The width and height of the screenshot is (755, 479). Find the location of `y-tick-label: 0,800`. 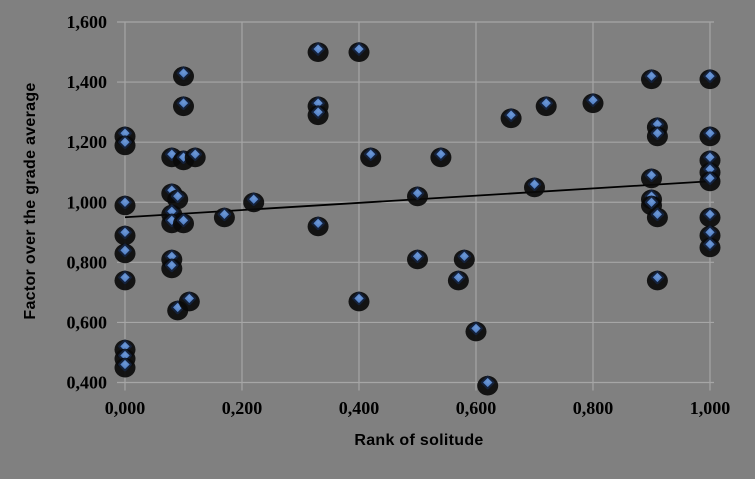

y-tick-label: 0,800 is located at coordinates (87, 262).